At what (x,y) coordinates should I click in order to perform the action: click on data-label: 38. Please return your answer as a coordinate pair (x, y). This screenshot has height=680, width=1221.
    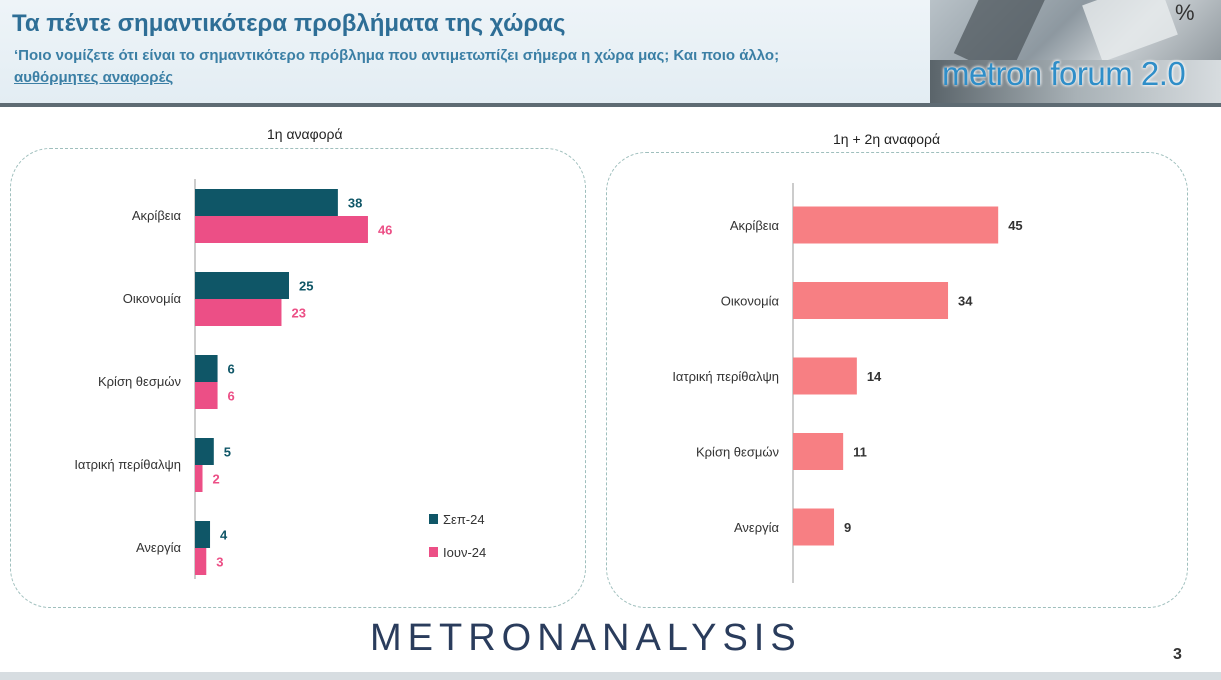
    Looking at the image, I should click on (355, 203).